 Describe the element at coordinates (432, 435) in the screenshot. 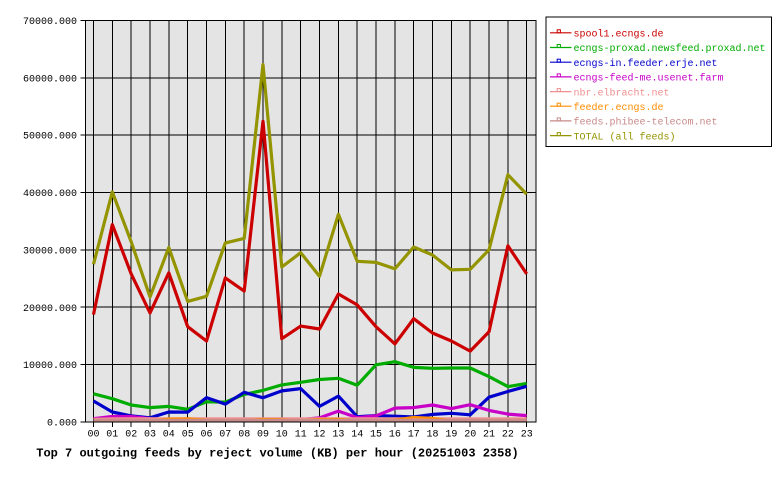

I see `svg-text: 18` at that location.